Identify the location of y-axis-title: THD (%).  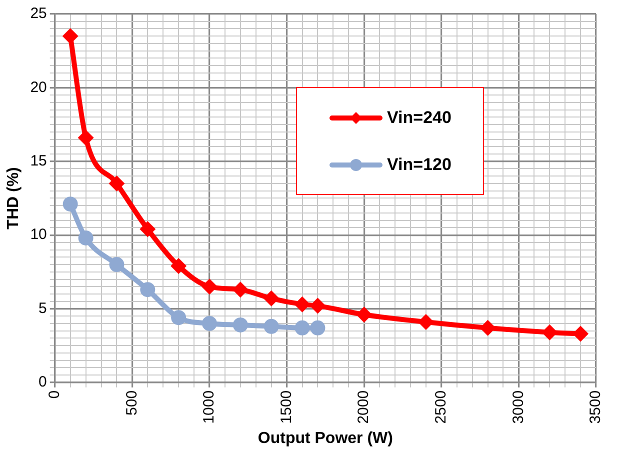
(13, 198).